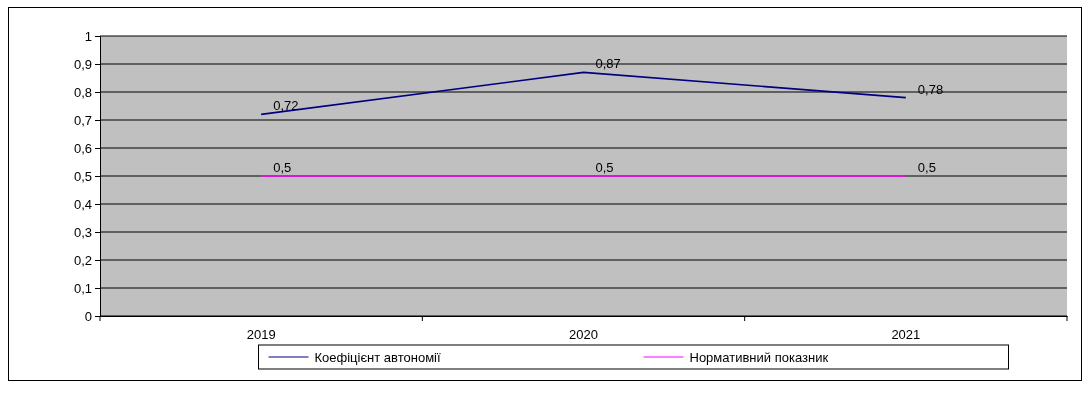  Describe the element at coordinates (608, 64) in the screenshot. I see `data-label: 0,87` at that location.